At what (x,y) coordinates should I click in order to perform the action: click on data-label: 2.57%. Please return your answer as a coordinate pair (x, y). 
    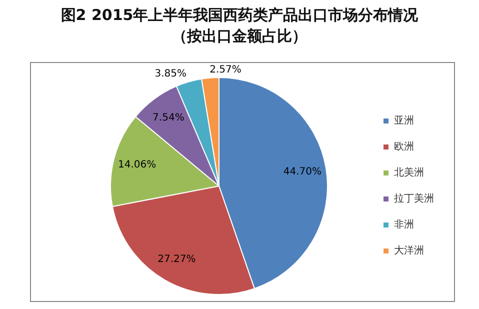
    Looking at the image, I should click on (226, 70).